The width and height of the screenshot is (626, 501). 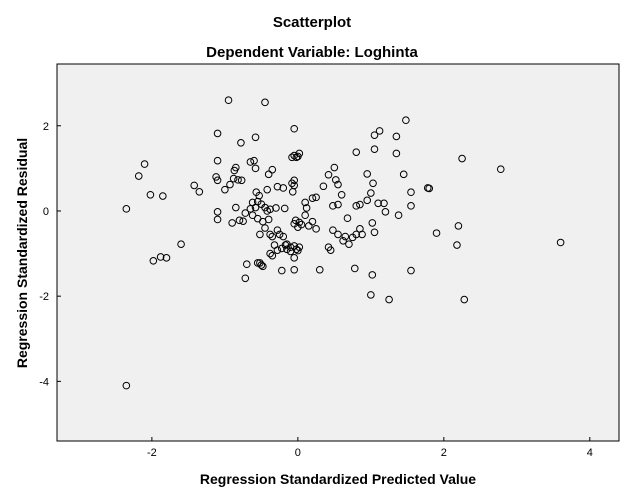 What do you see at coordinates (590, 453) in the screenshot?
I see `x-tick-label: 4` at bounding box center [590, 453].